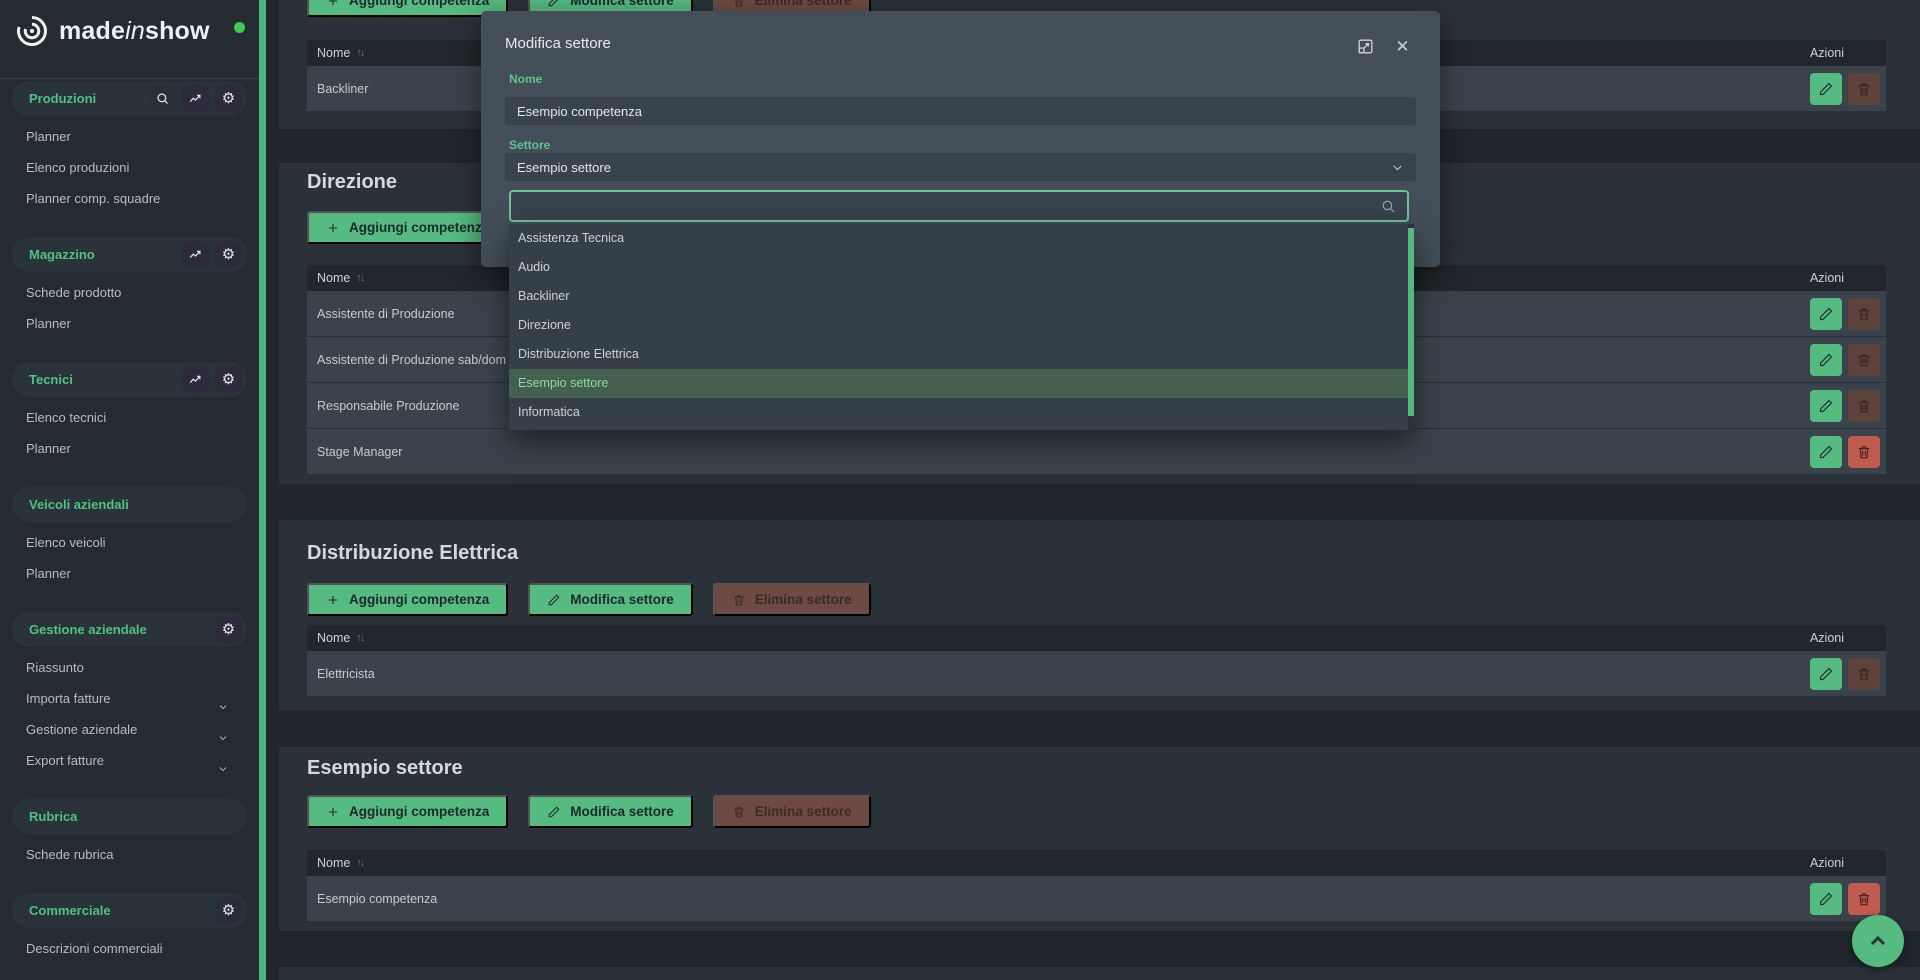 The height and width of the screenshot is (980, 1920). What do you see at coordinates (129, 504) in the screenshot?
I see `sidebar-section-header: Veicoli aziendali` at bounding box center [129, 504].